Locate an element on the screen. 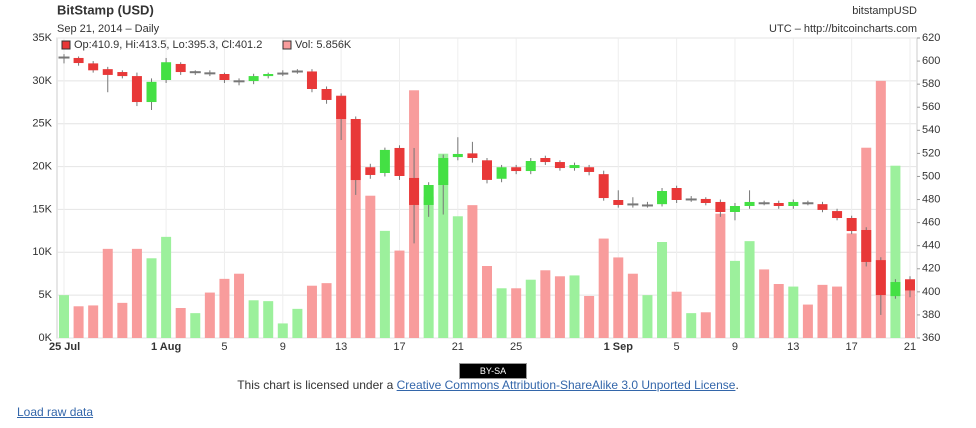 The image size is (976, 428). y2-tick-label: 560 is located at coordinates (931, 107).